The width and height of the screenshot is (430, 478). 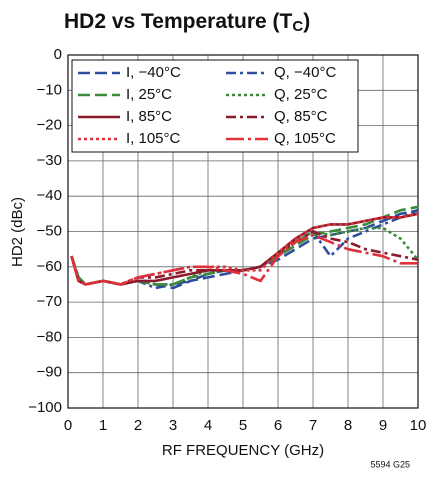 I want to click on x-tick-label: 2, so click(x=138, y=425).